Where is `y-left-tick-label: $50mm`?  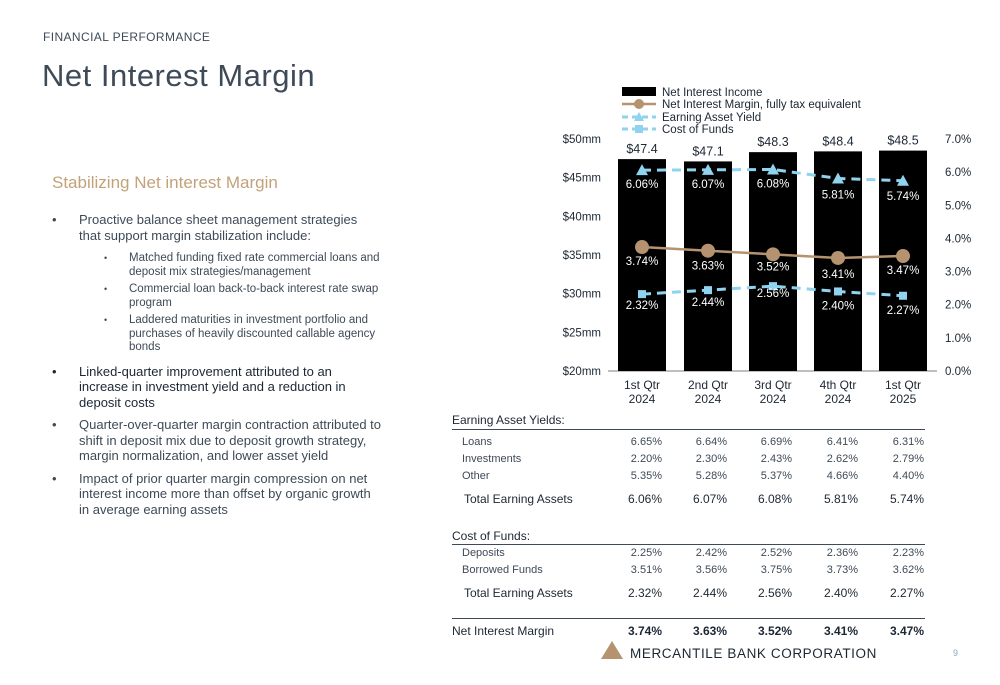 y-left-tick-label: $50mm is located at coordinates (582, 140).